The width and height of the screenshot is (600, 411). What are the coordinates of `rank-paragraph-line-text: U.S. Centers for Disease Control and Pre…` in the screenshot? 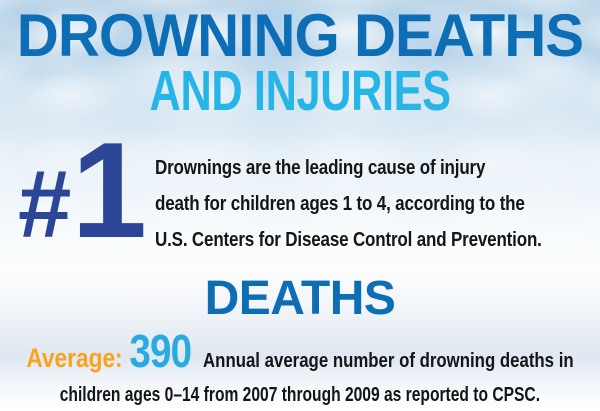 It's located at (348, 240).